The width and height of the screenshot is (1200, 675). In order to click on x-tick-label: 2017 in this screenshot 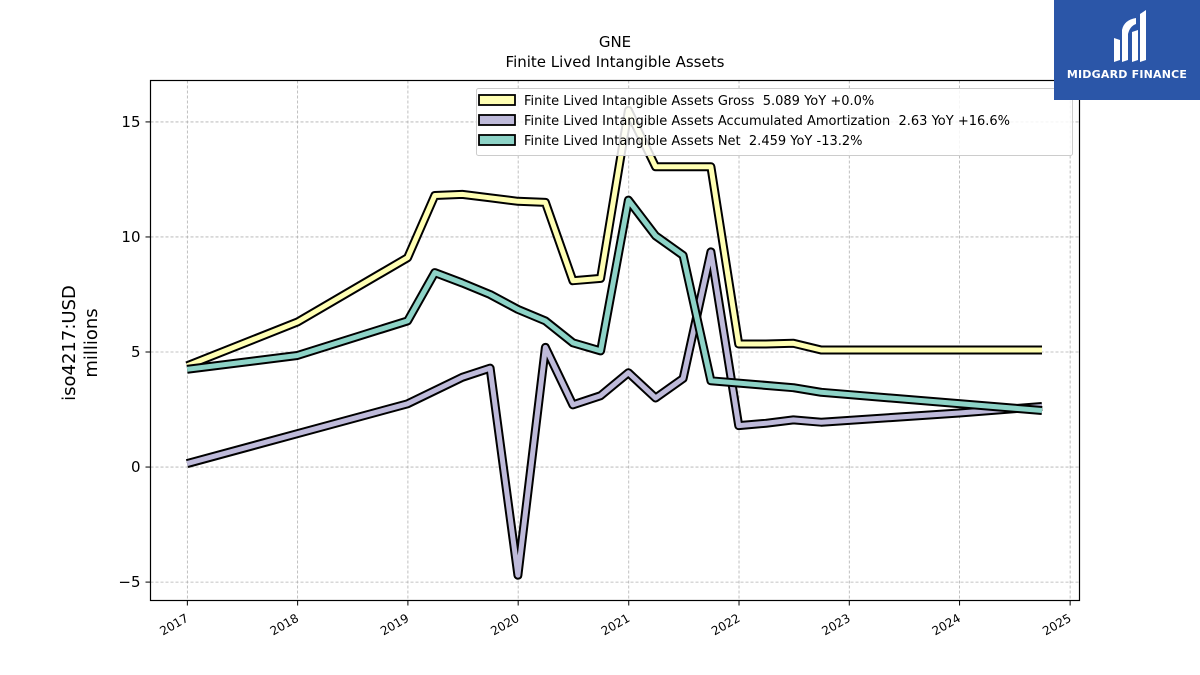, I will do `click(173, 624)`.